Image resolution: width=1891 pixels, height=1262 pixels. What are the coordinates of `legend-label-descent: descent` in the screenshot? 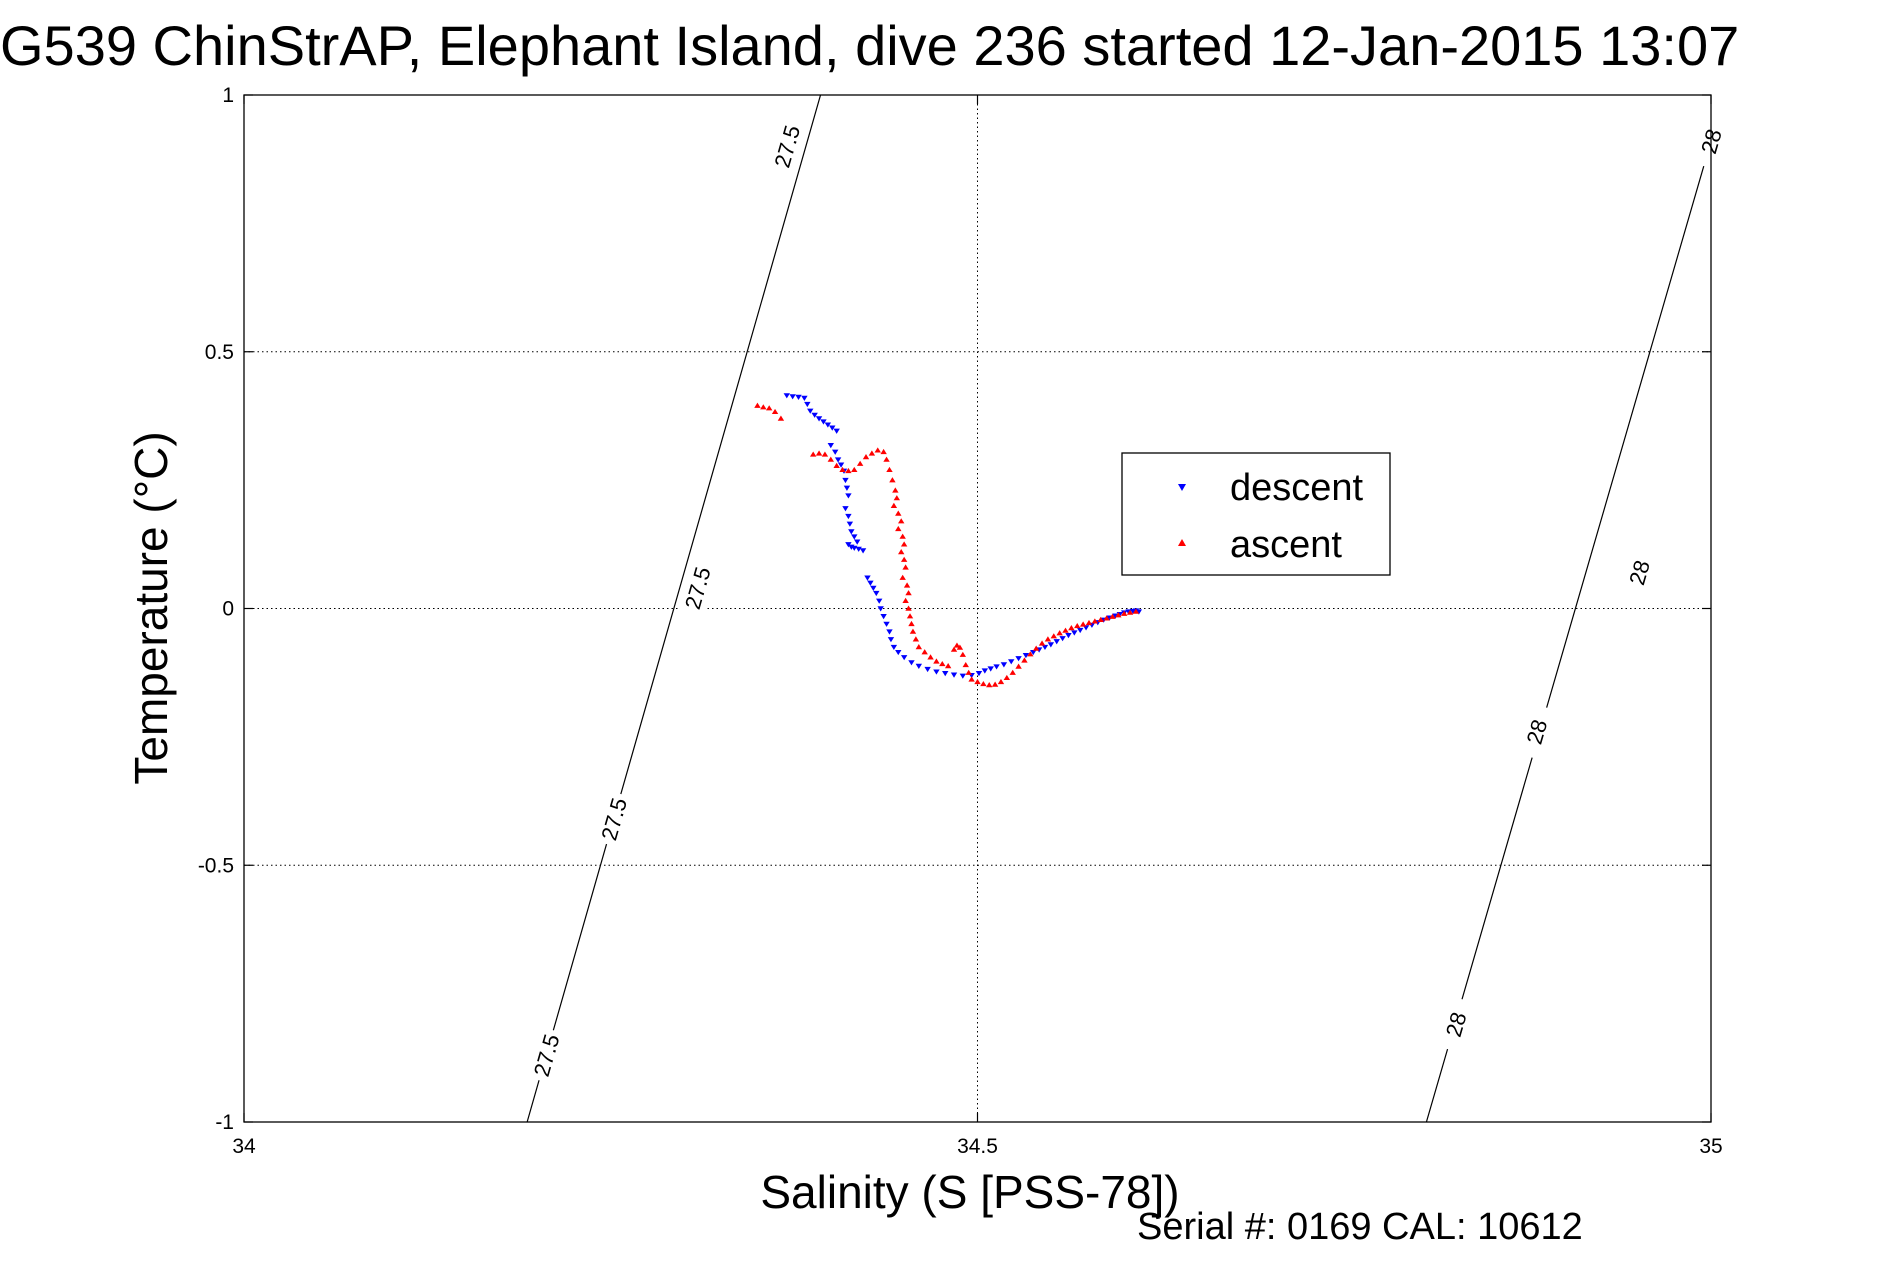 It's located at (1297, 488).